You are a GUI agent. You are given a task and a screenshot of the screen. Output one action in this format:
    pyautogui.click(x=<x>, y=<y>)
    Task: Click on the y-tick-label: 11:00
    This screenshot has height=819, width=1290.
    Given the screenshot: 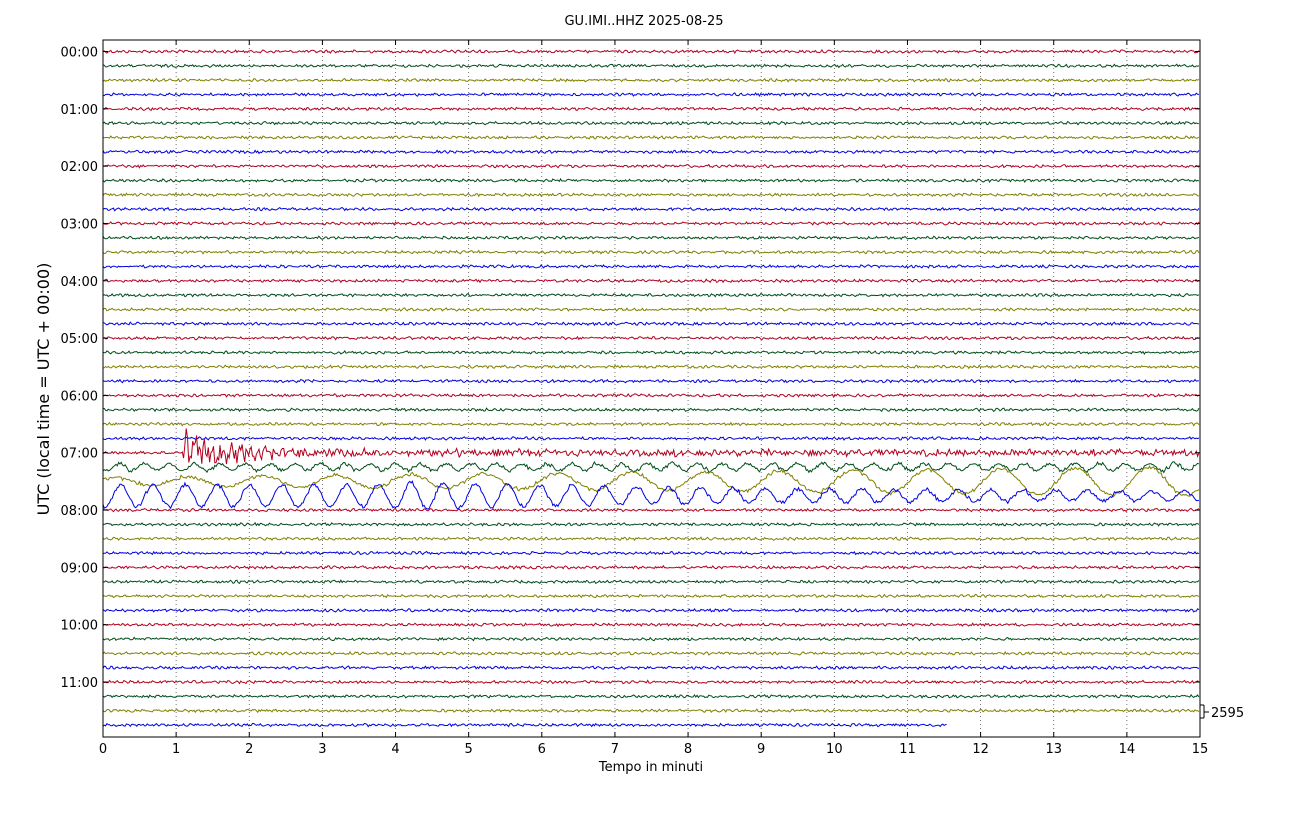 What is the action you would take?
    pyautogui.click(x=79, y=683)
    